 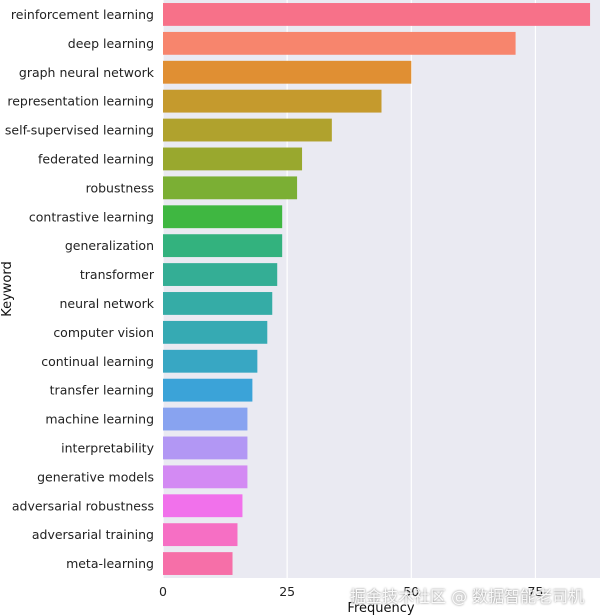 I want to click on category-label: continual learning, so click(x=97, y=361).